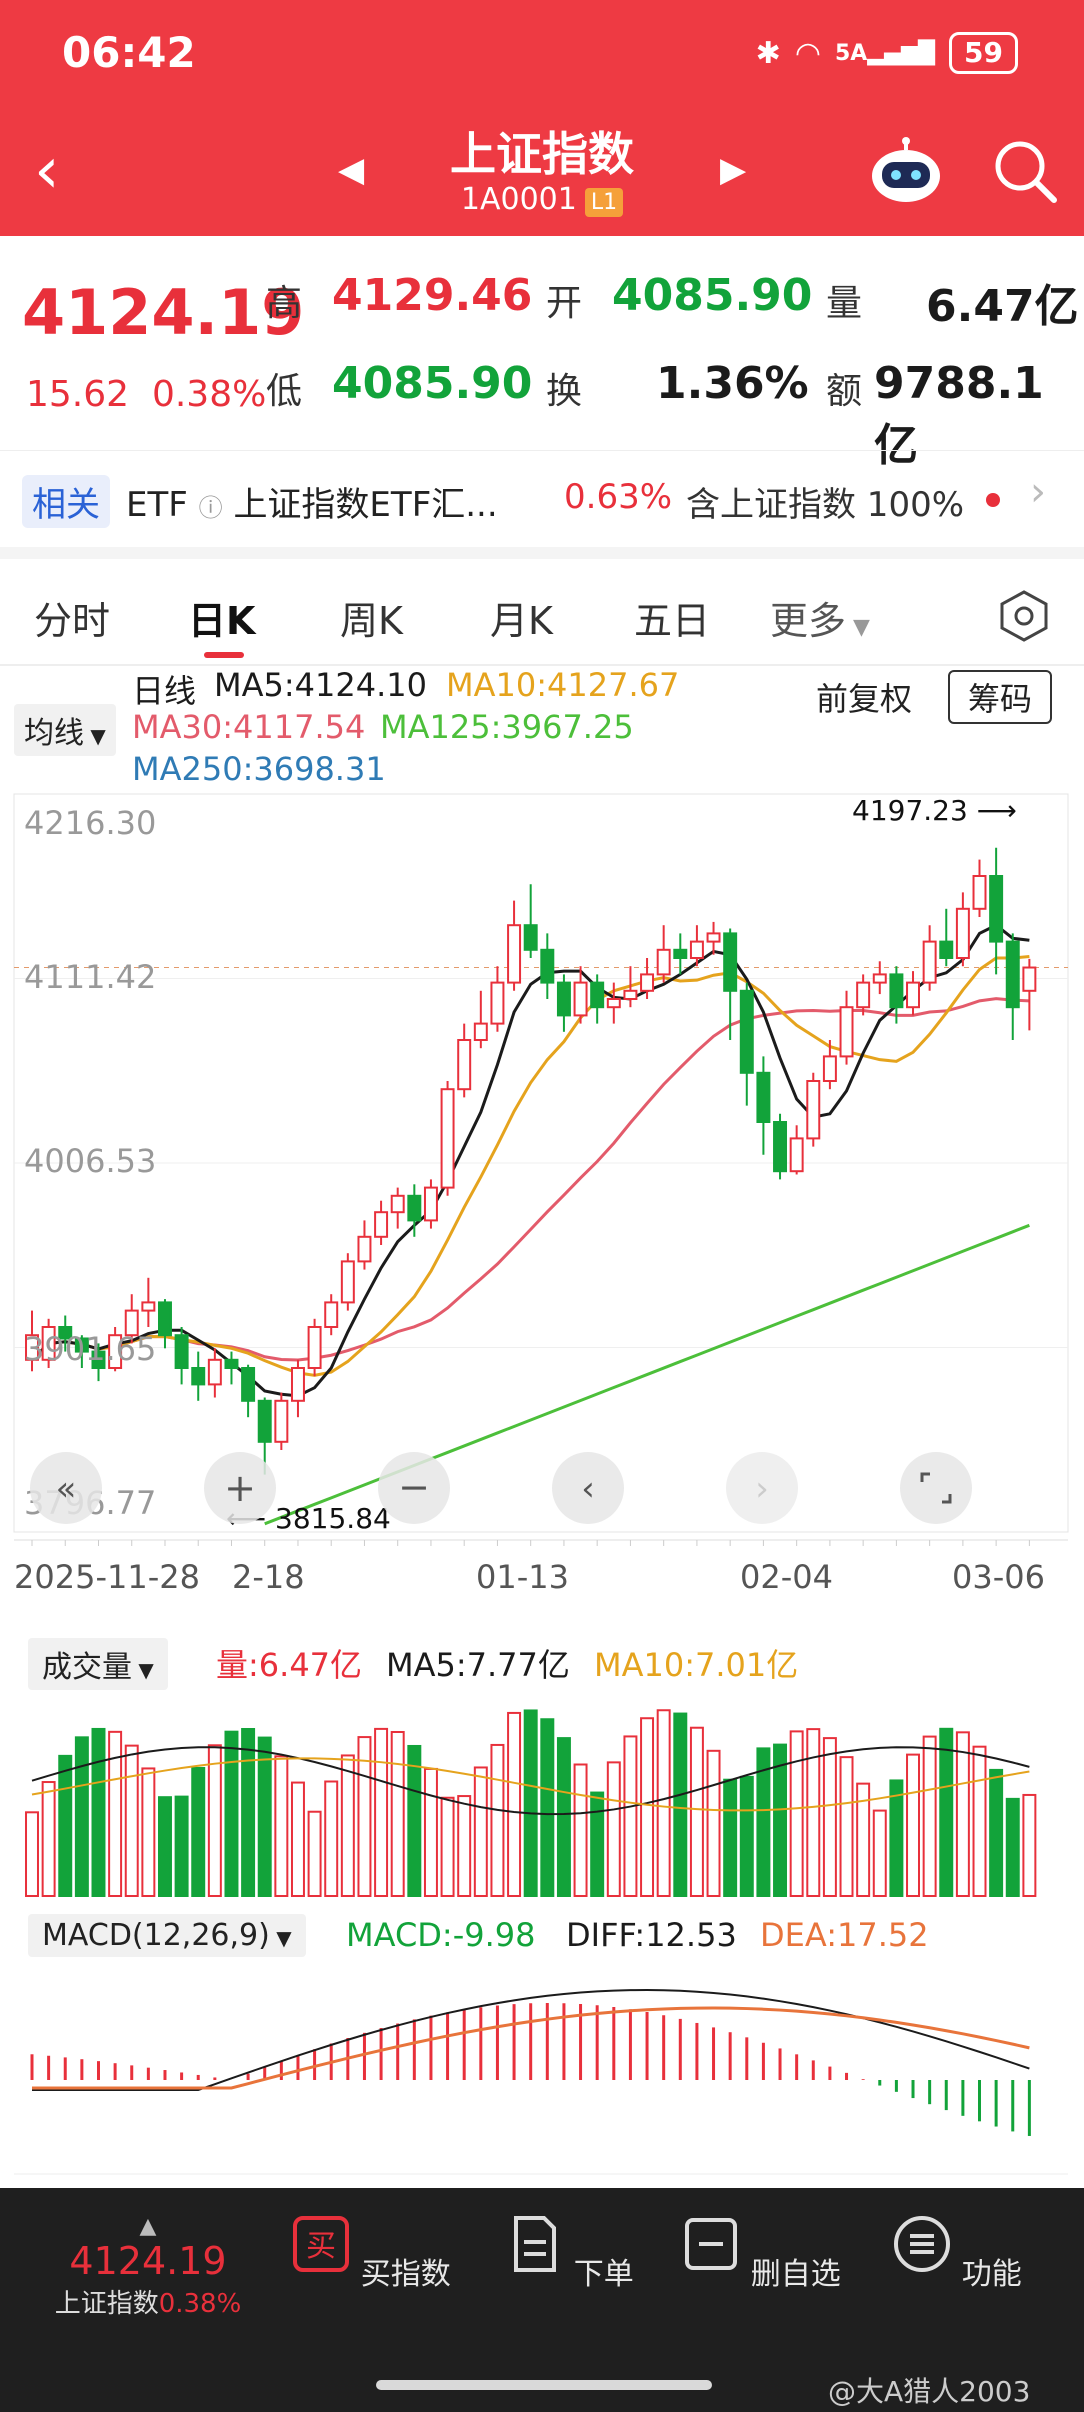 The height and width of the screenshot is (2412, 1084). Describe the element at coordinates (167, 1935) in the screenshot. I see `macd-selector-button: MACD(12,26,9) ▼` at that location.